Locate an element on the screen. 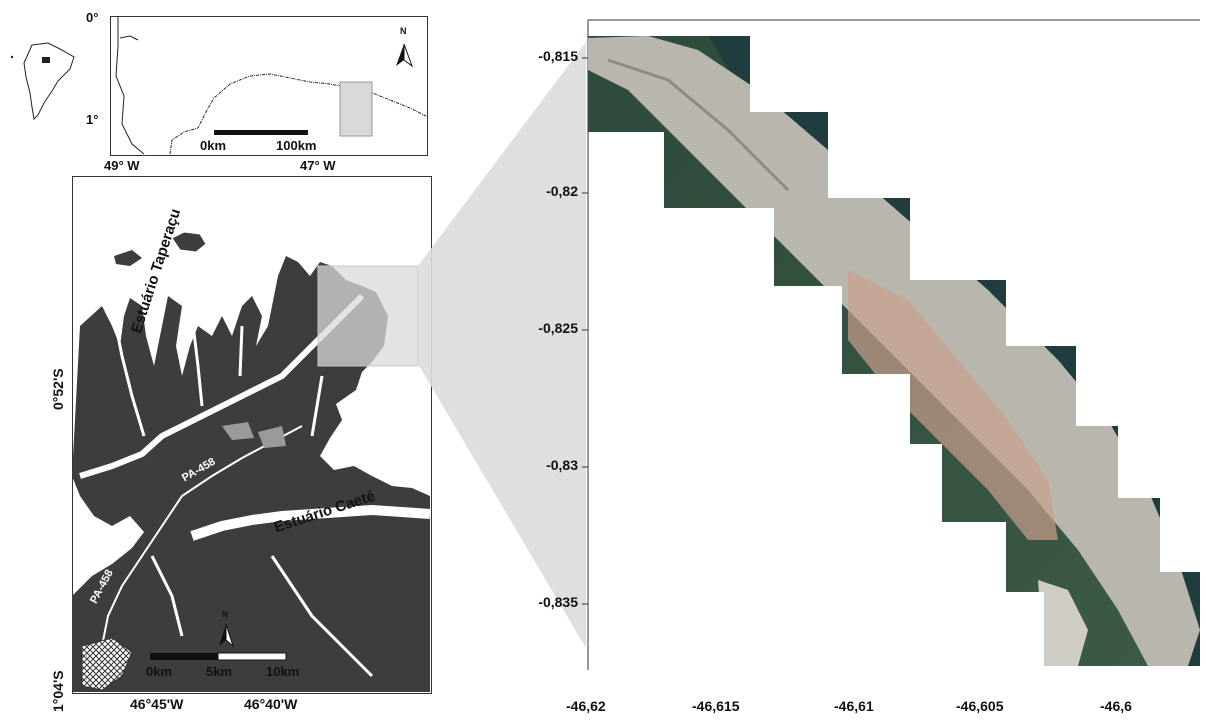  y-tick-083: -0,83 is located at coordinates (562, 465).